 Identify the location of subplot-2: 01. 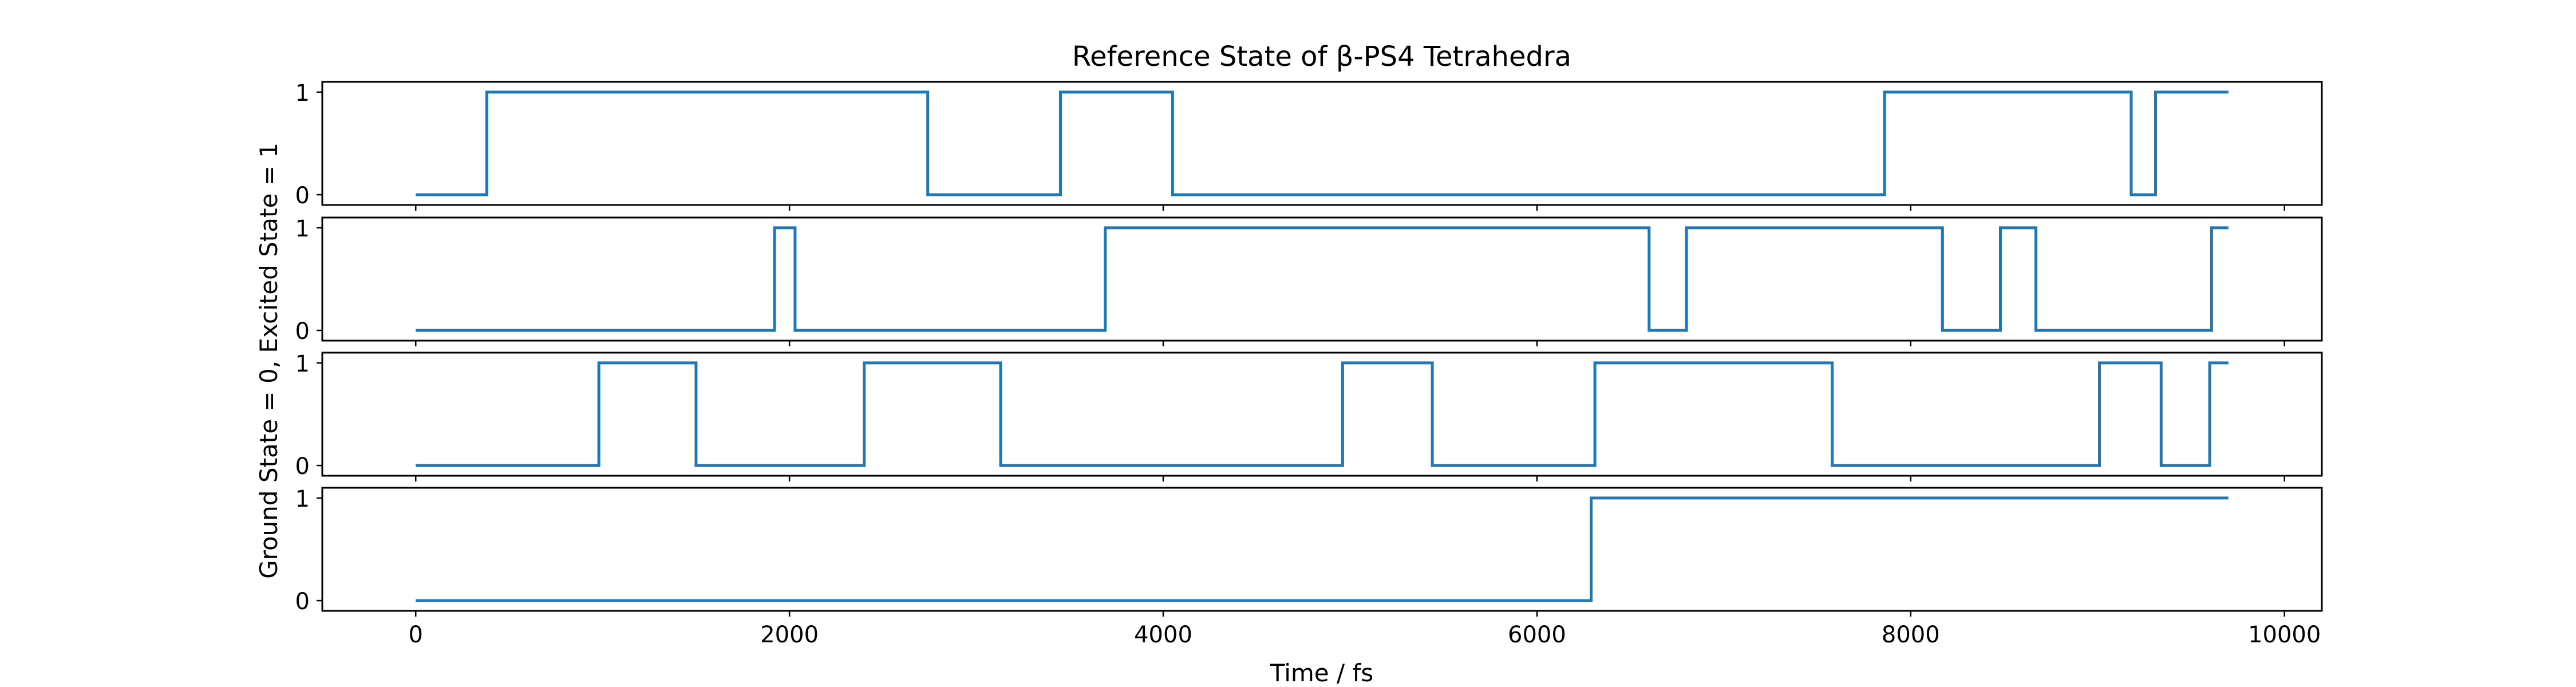
(1309, 281).